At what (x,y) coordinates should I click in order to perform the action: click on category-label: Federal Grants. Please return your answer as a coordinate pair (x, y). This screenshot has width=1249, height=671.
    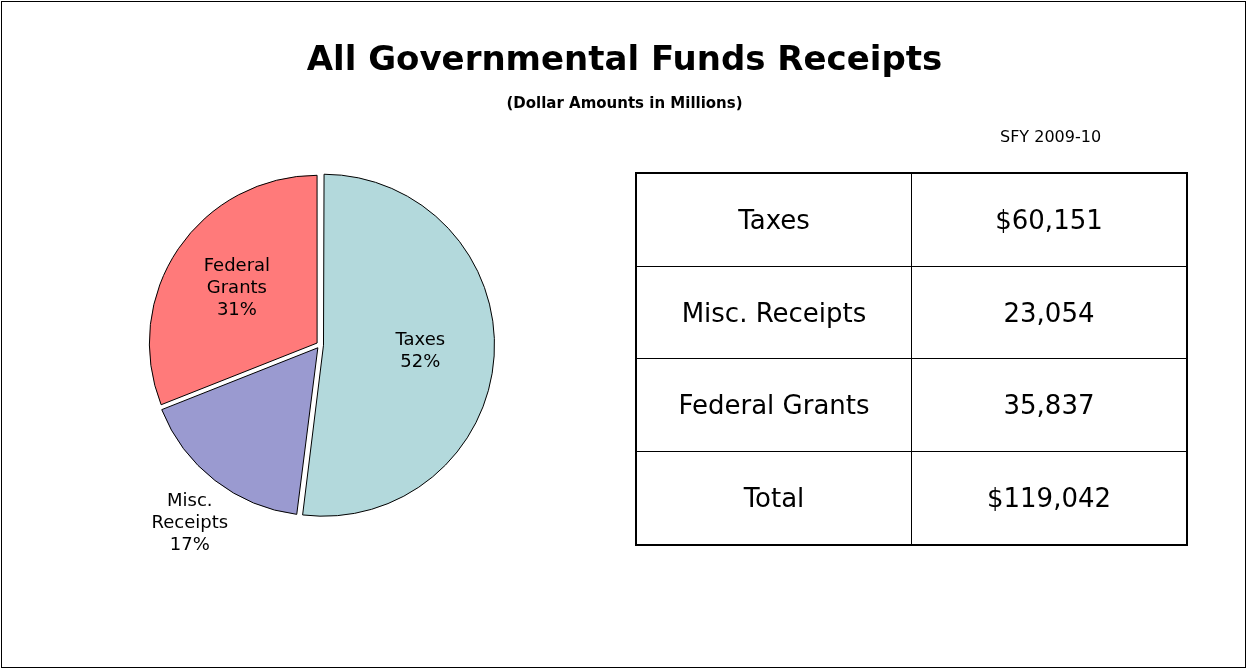
    Looking at the image, I should click on (774, 405).